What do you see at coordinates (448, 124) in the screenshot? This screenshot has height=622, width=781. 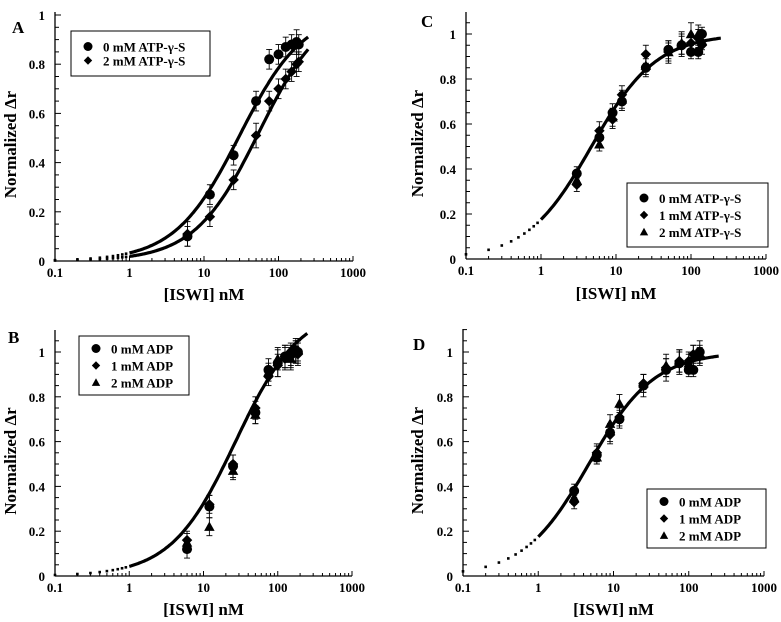 I see `y-tick-label: 0.6` at bounding box center [448, 124].